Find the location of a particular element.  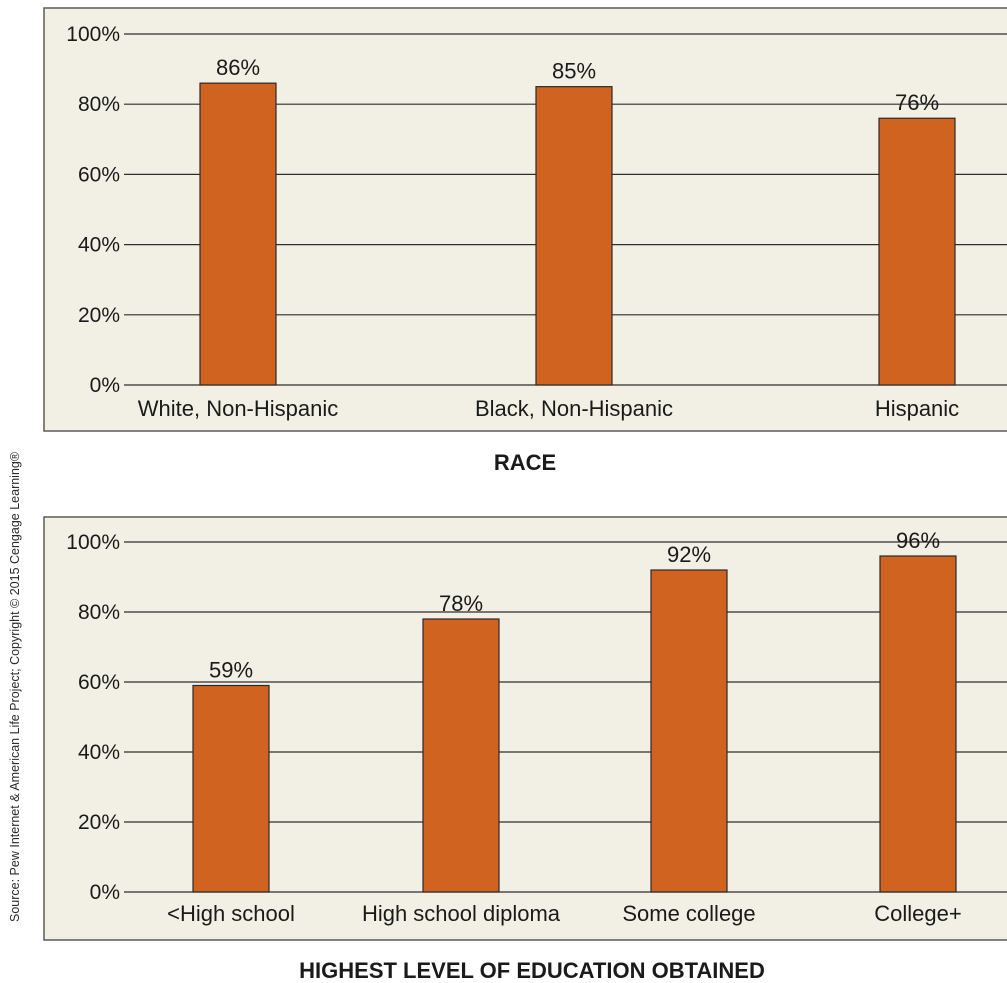

value-label-black-non-hispanic: 85% is located at coordinates (574, 71).